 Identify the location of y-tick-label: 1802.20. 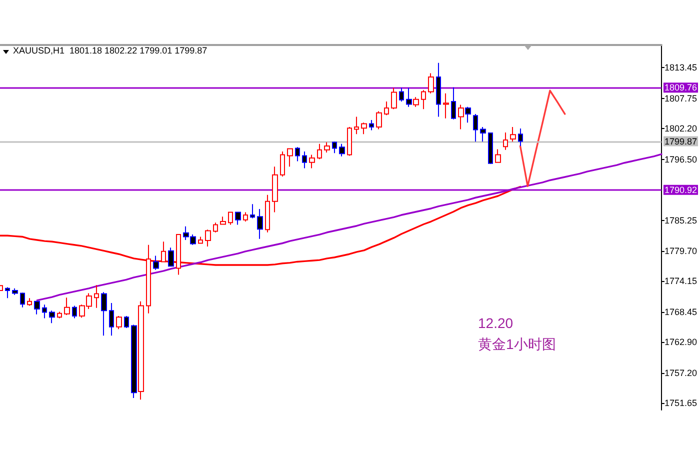
(681, 129).